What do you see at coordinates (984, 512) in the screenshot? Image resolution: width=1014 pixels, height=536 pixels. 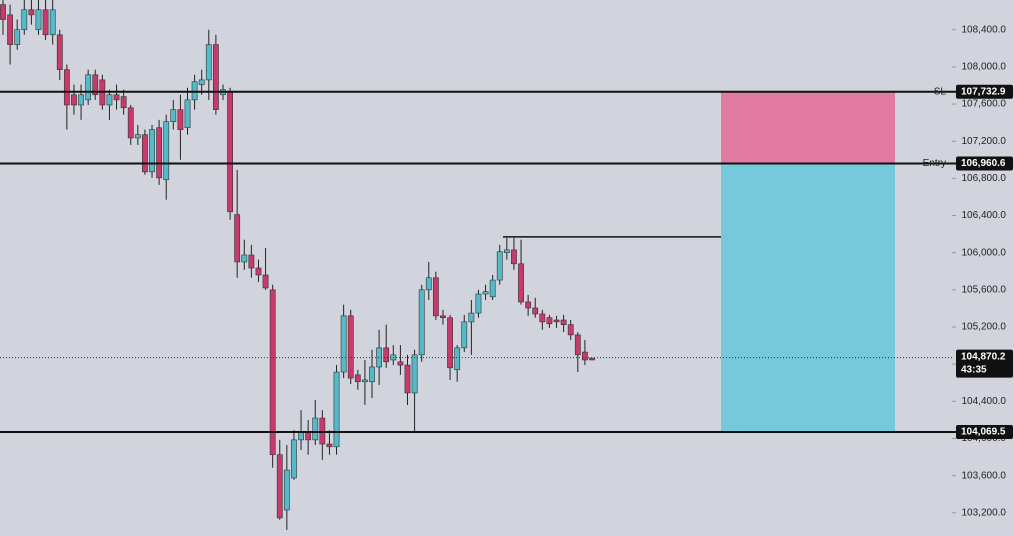 I see `y-tick-label: 103,200.0` at bounding box center [984, 512].